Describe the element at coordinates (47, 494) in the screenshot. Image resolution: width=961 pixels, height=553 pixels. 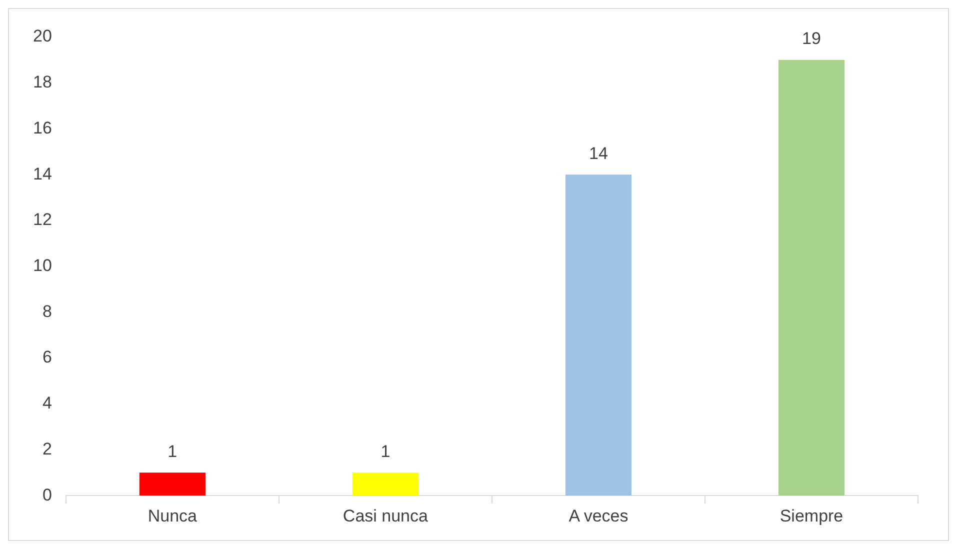
I see `y-tick-label: 0` at that location.